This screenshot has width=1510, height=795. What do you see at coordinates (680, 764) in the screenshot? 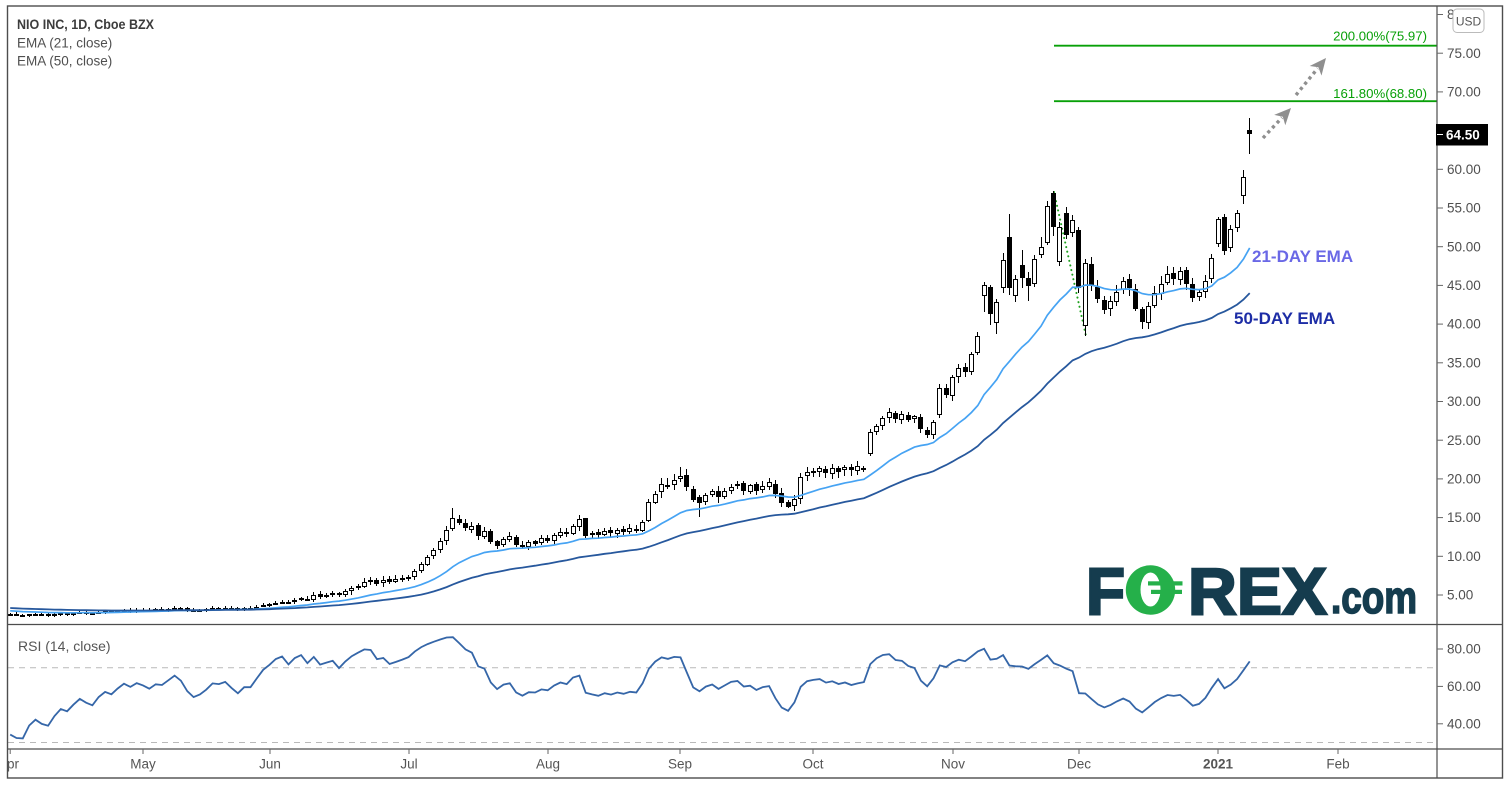
I see `svg-text: Sep` at bounding box center [680, 764].